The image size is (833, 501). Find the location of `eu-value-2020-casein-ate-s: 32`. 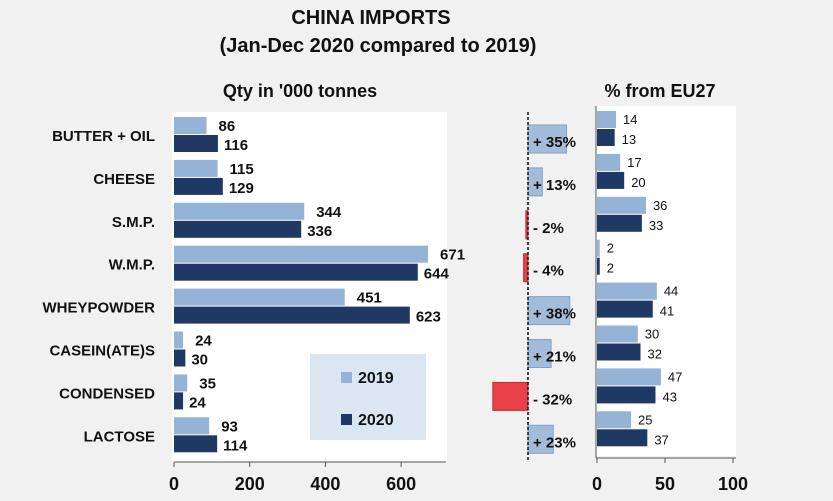

eu-value-2020-casein-ate-s: 32 is located at coordinates (655, 354).